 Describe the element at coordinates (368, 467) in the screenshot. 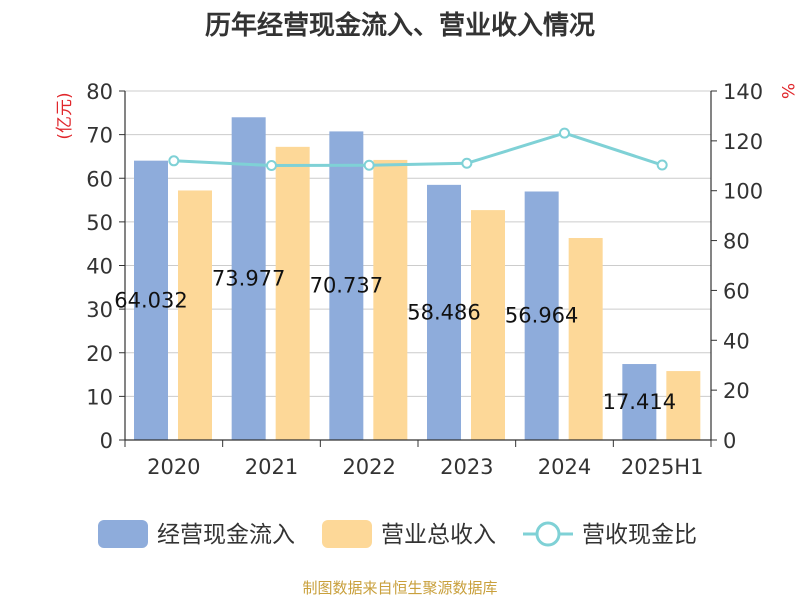

I see `x-axis-tick-label: 2022` at that location.